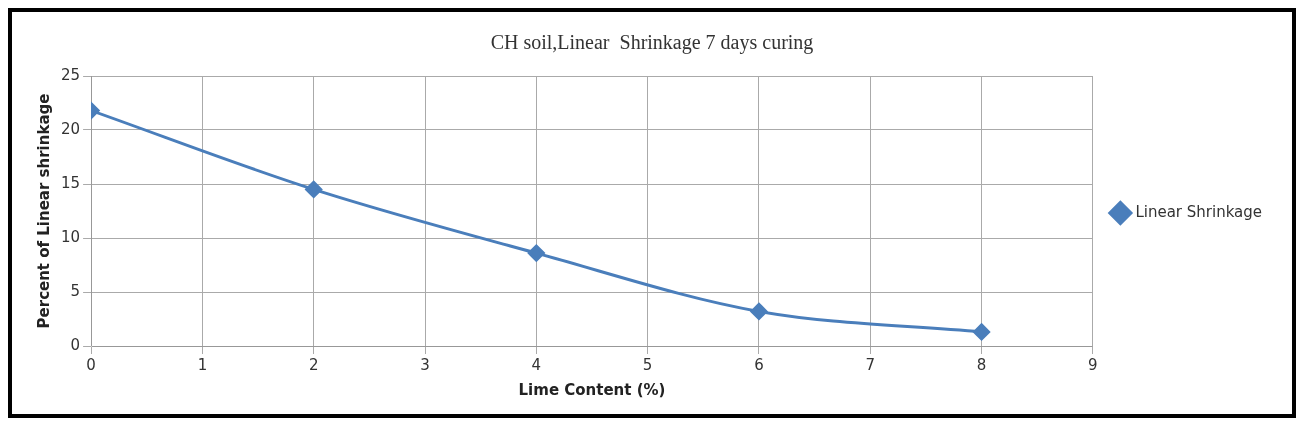 The image size is (1304, 426). Describe the element at coordinates (313, 364) in the screenshot. I see `x-tick-label: 2` at that location.